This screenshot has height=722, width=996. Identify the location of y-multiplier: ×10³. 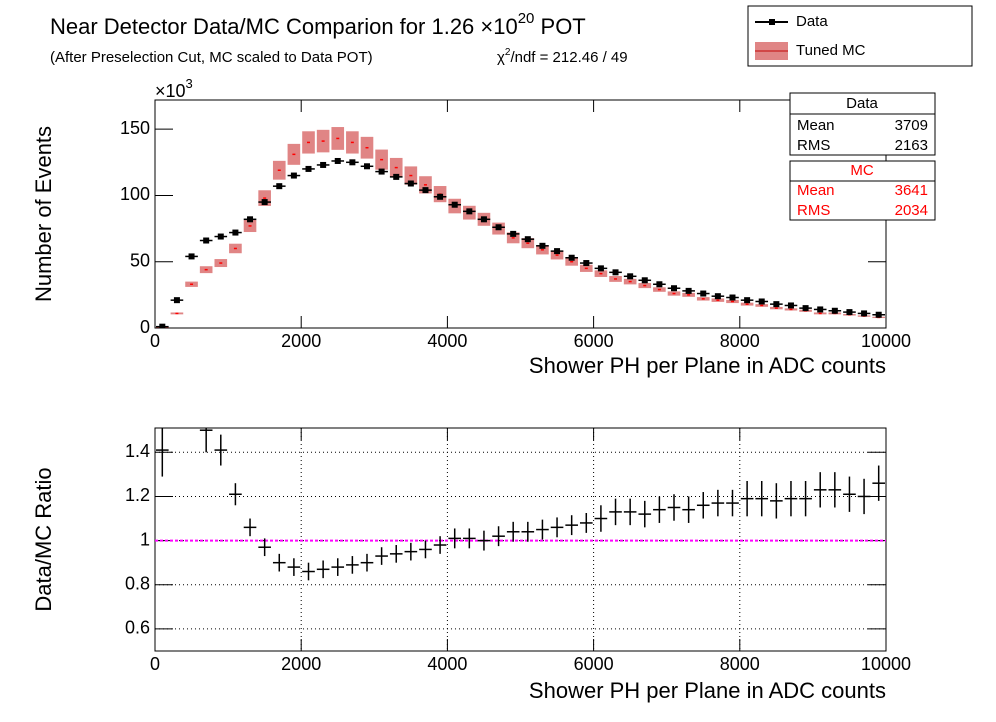
(174, 88).